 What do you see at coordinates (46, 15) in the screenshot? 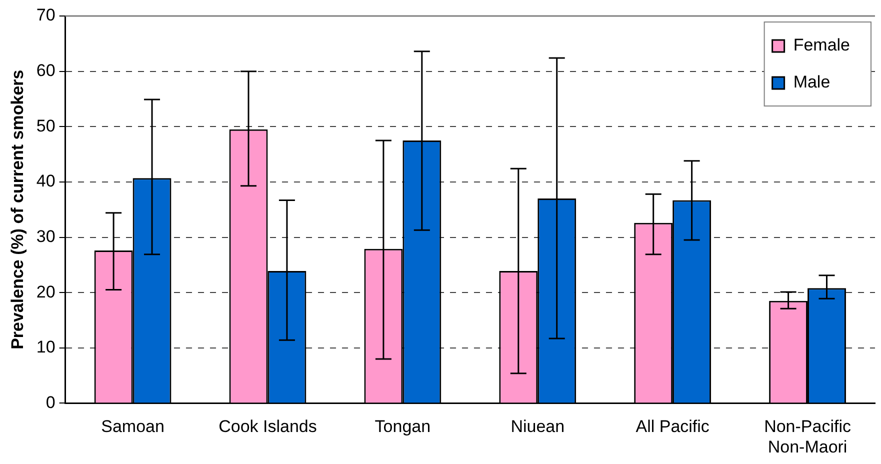
I see `y-tick-label: 70` at bounding box center [46, 15].